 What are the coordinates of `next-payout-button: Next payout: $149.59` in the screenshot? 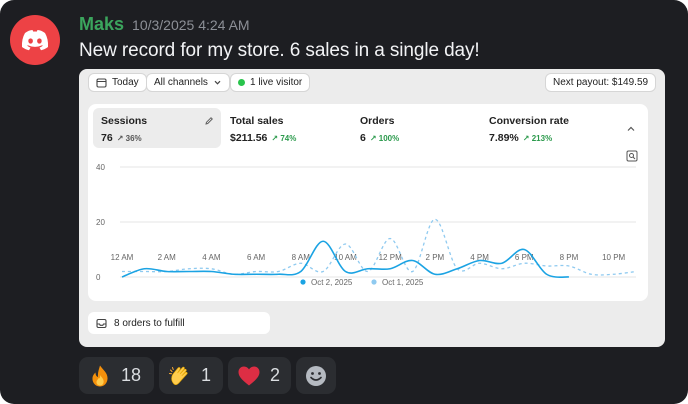 It's located at (601, 82).